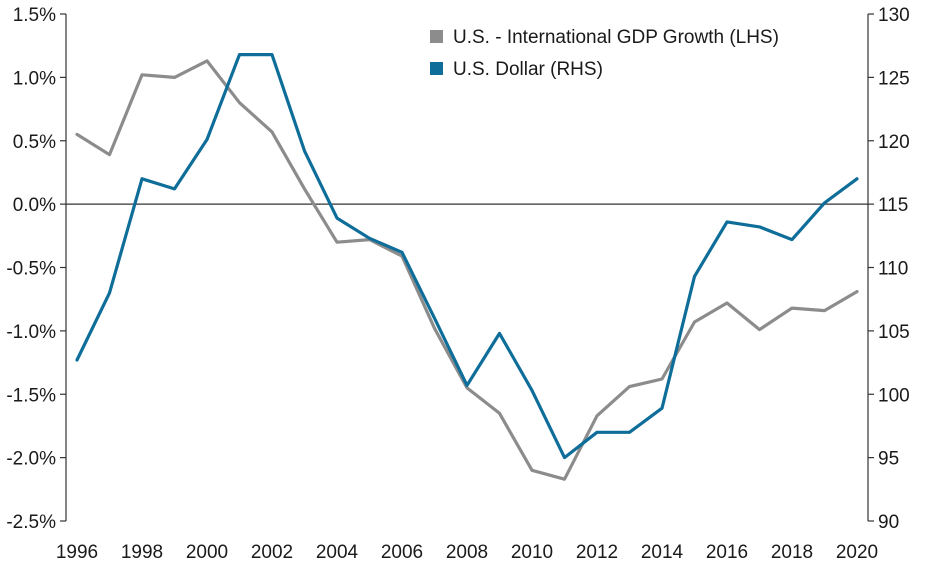 The width and height of the screenshot is (930, 565). Describe the element at coordinates (34, 205) in the screenshot. I see `left-axis-tick-label: 0.0%` at that location.